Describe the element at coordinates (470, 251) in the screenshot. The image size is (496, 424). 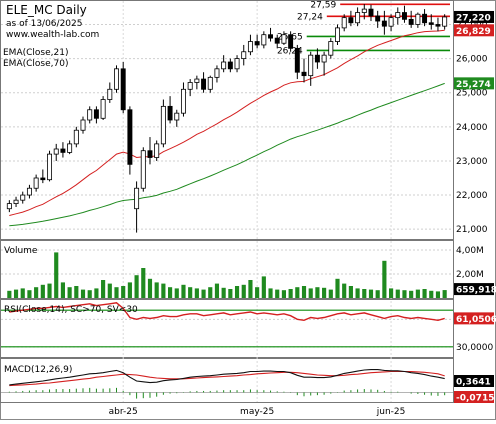
I see `volume-tick-label: 4,00M` at that location.